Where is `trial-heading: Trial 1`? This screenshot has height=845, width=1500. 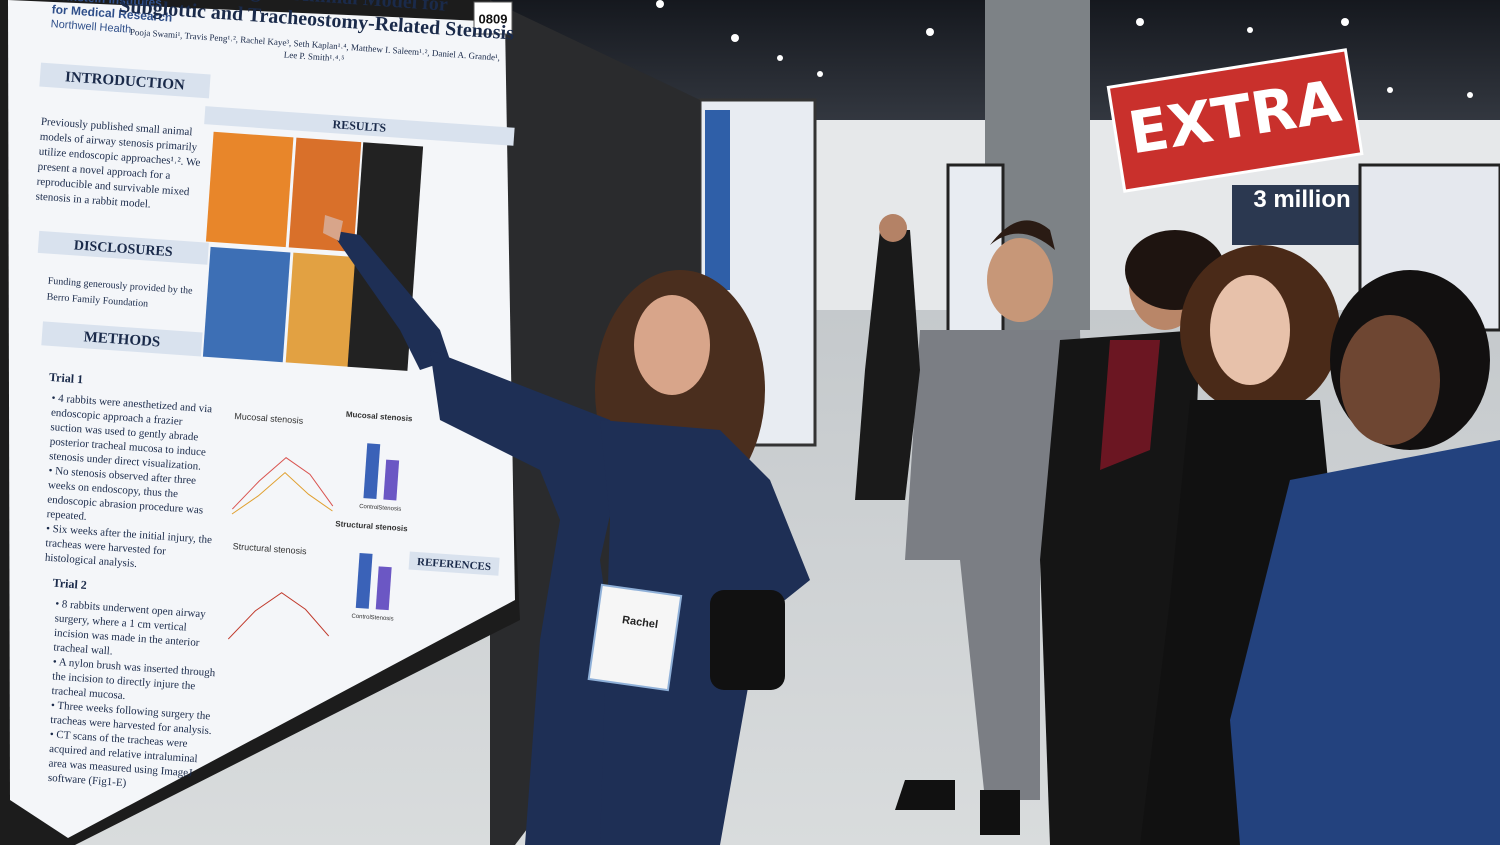 trial-heading: Trial 1 is located at coordinates (66, 378).